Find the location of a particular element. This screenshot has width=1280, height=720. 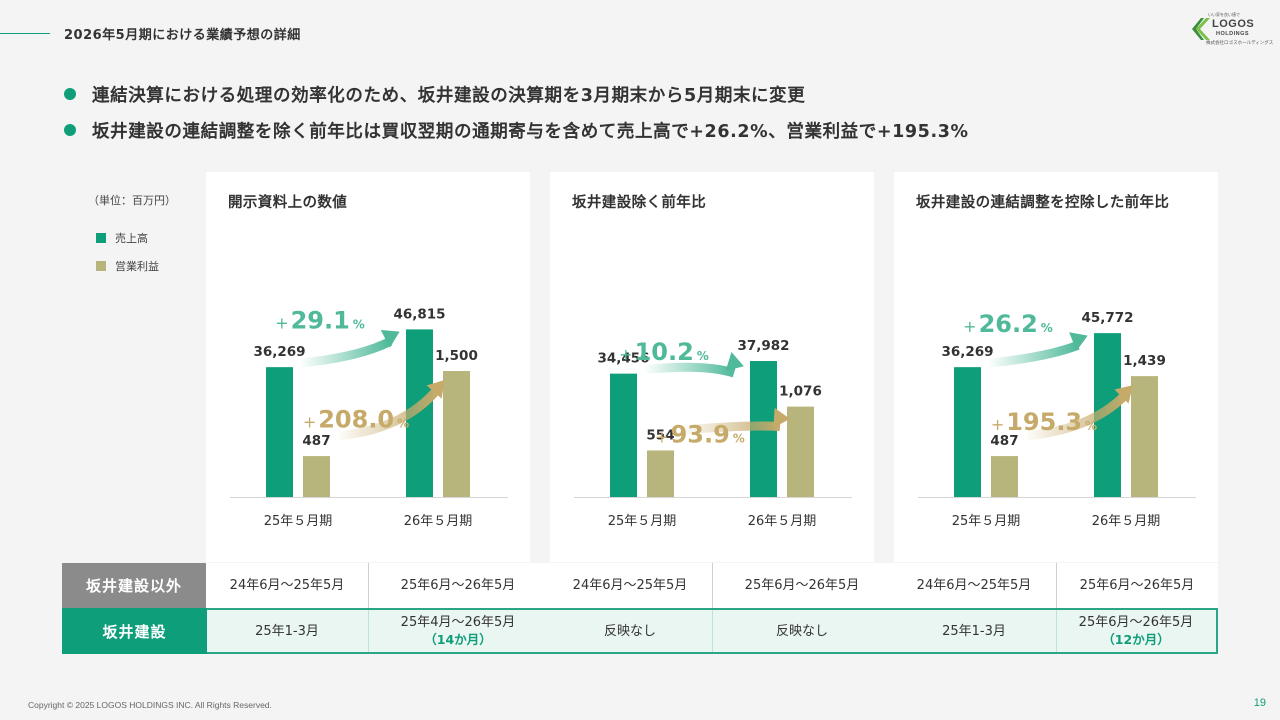

sales-value-label: 46,815 is located at coordinates (419, 314).